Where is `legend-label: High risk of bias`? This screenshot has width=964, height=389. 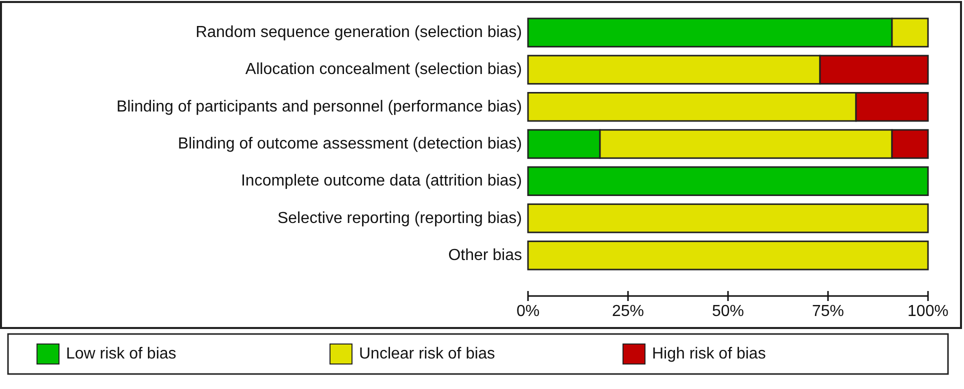
legend-label: High risk of bias is located at coordinates (709, 354).